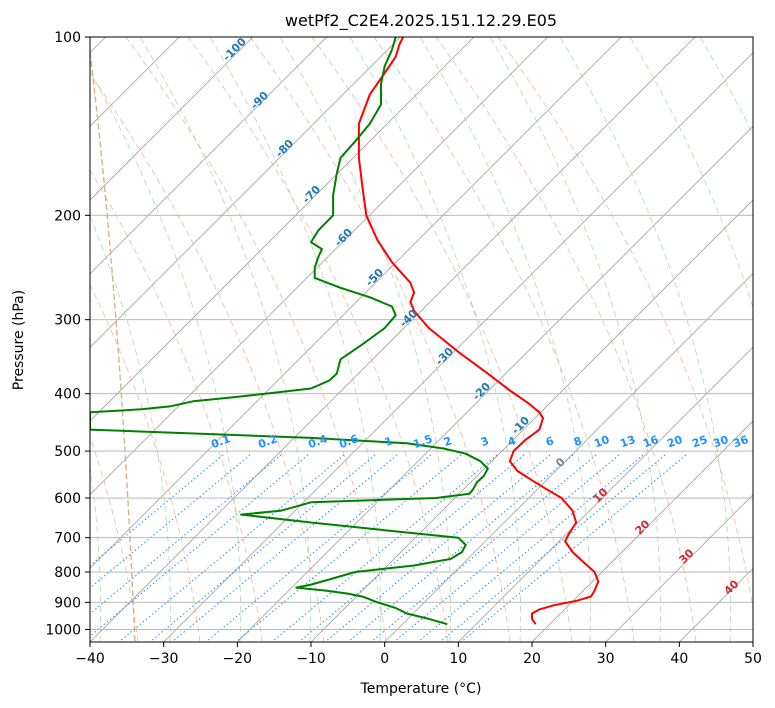  I want to click on isotherm-label: -60, so click(343, 237).